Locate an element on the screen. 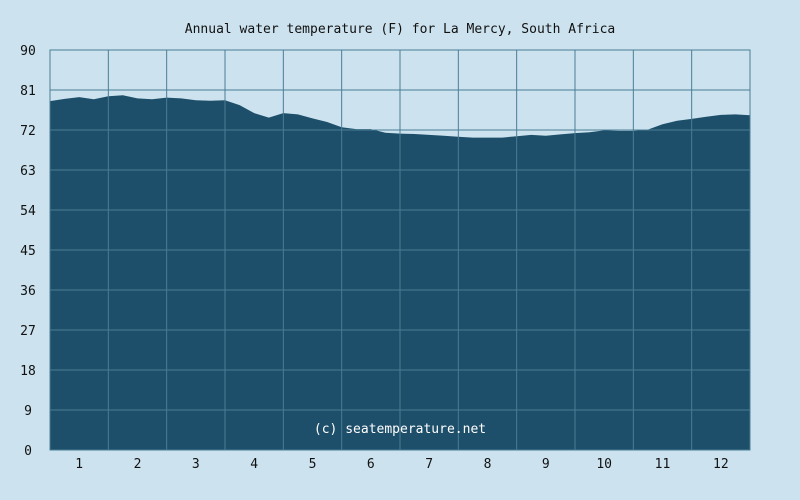 The height and width of the screenshot is (500, 800). x-tick-label: 5 is located at coordinates (313, 464).